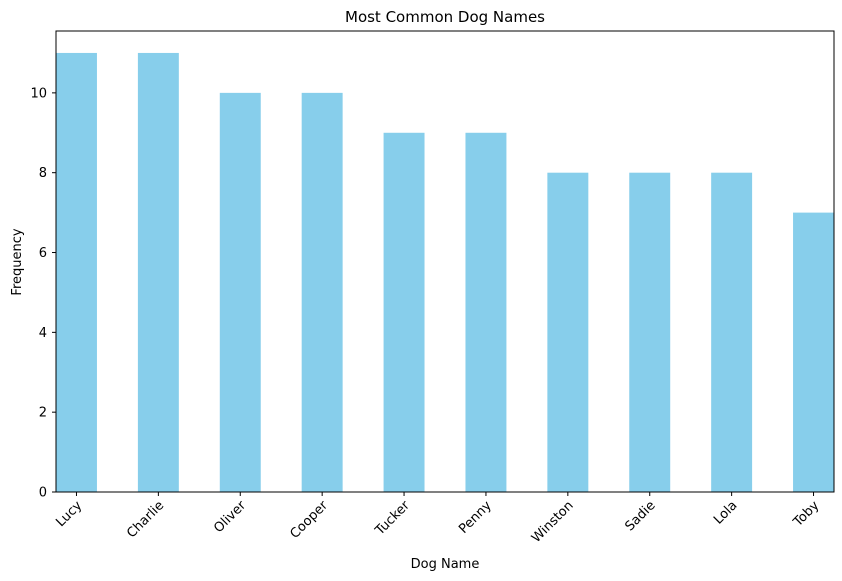  What do you see at coordinates (43, 293) in the screenshot?
I see `y-axis: 0 2 4 6 8 10` at bounding box center [43, 293].